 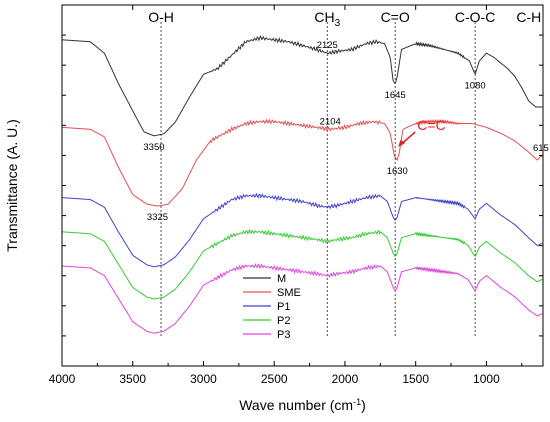 I want to click on peak-label-5: 2104, so click(x=330, y=121).